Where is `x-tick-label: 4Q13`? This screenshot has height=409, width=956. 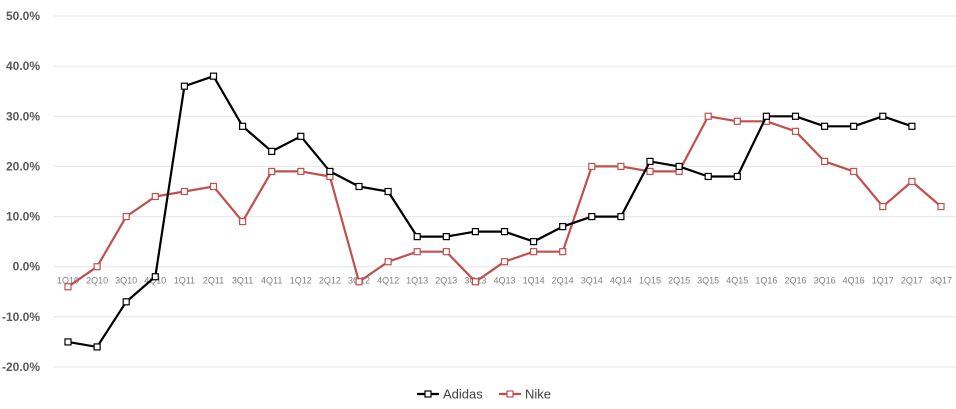 x-tick-label: 4Q13 is located at coordinates (504, 281).